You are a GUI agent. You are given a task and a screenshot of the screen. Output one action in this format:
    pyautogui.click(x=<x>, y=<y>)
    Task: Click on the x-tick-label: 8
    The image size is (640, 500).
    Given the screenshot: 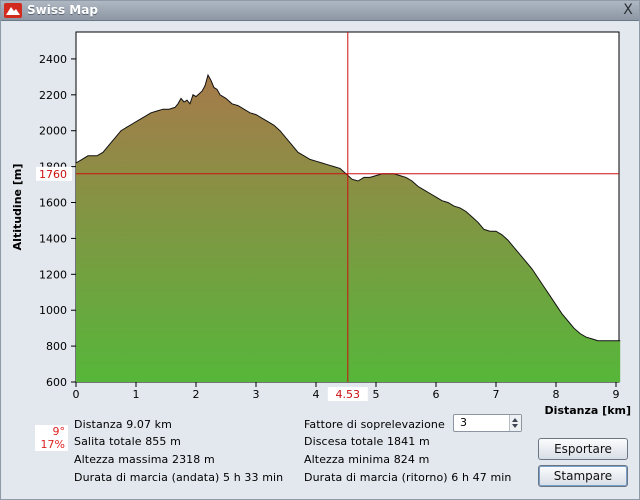 What is the action you would take?
    pyautogui.click(x=556, y=394)
    